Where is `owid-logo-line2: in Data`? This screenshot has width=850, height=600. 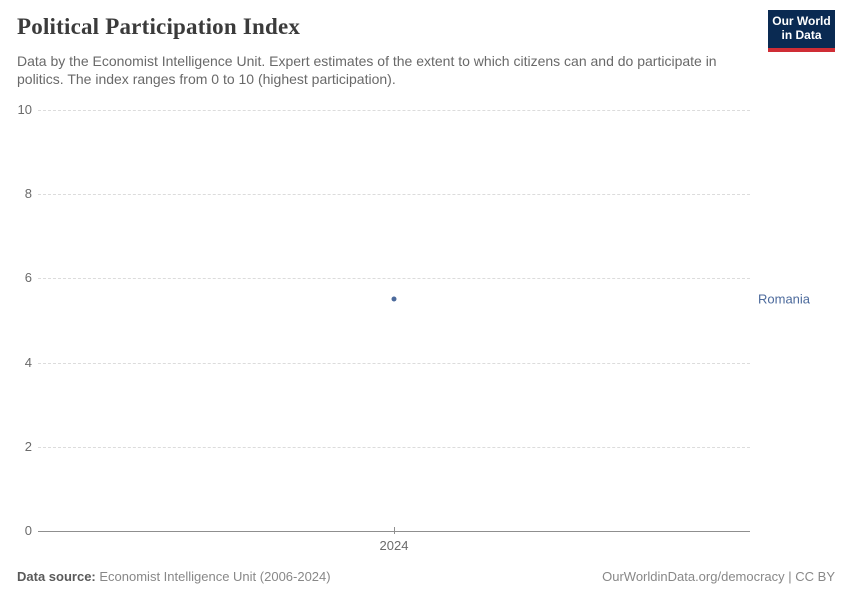
owid-logo-line2: in Data is located at coordinates (801, 35).